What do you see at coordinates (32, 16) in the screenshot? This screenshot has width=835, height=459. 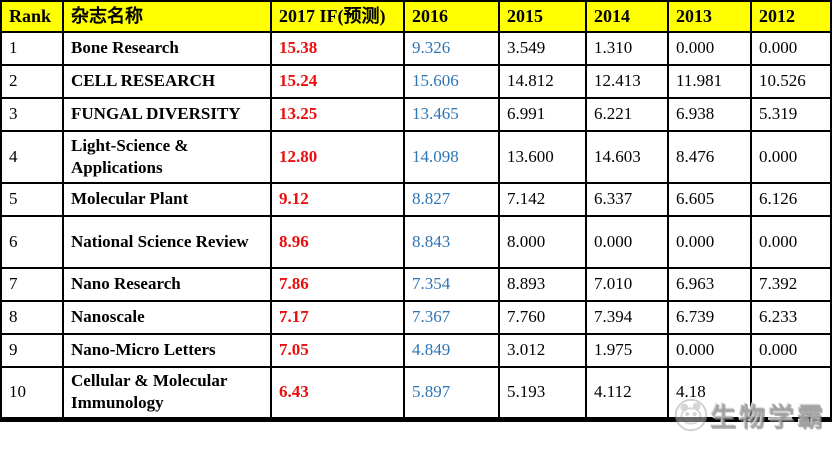 I see `col-header-rank: Rank` at bounding box center [32, 16].